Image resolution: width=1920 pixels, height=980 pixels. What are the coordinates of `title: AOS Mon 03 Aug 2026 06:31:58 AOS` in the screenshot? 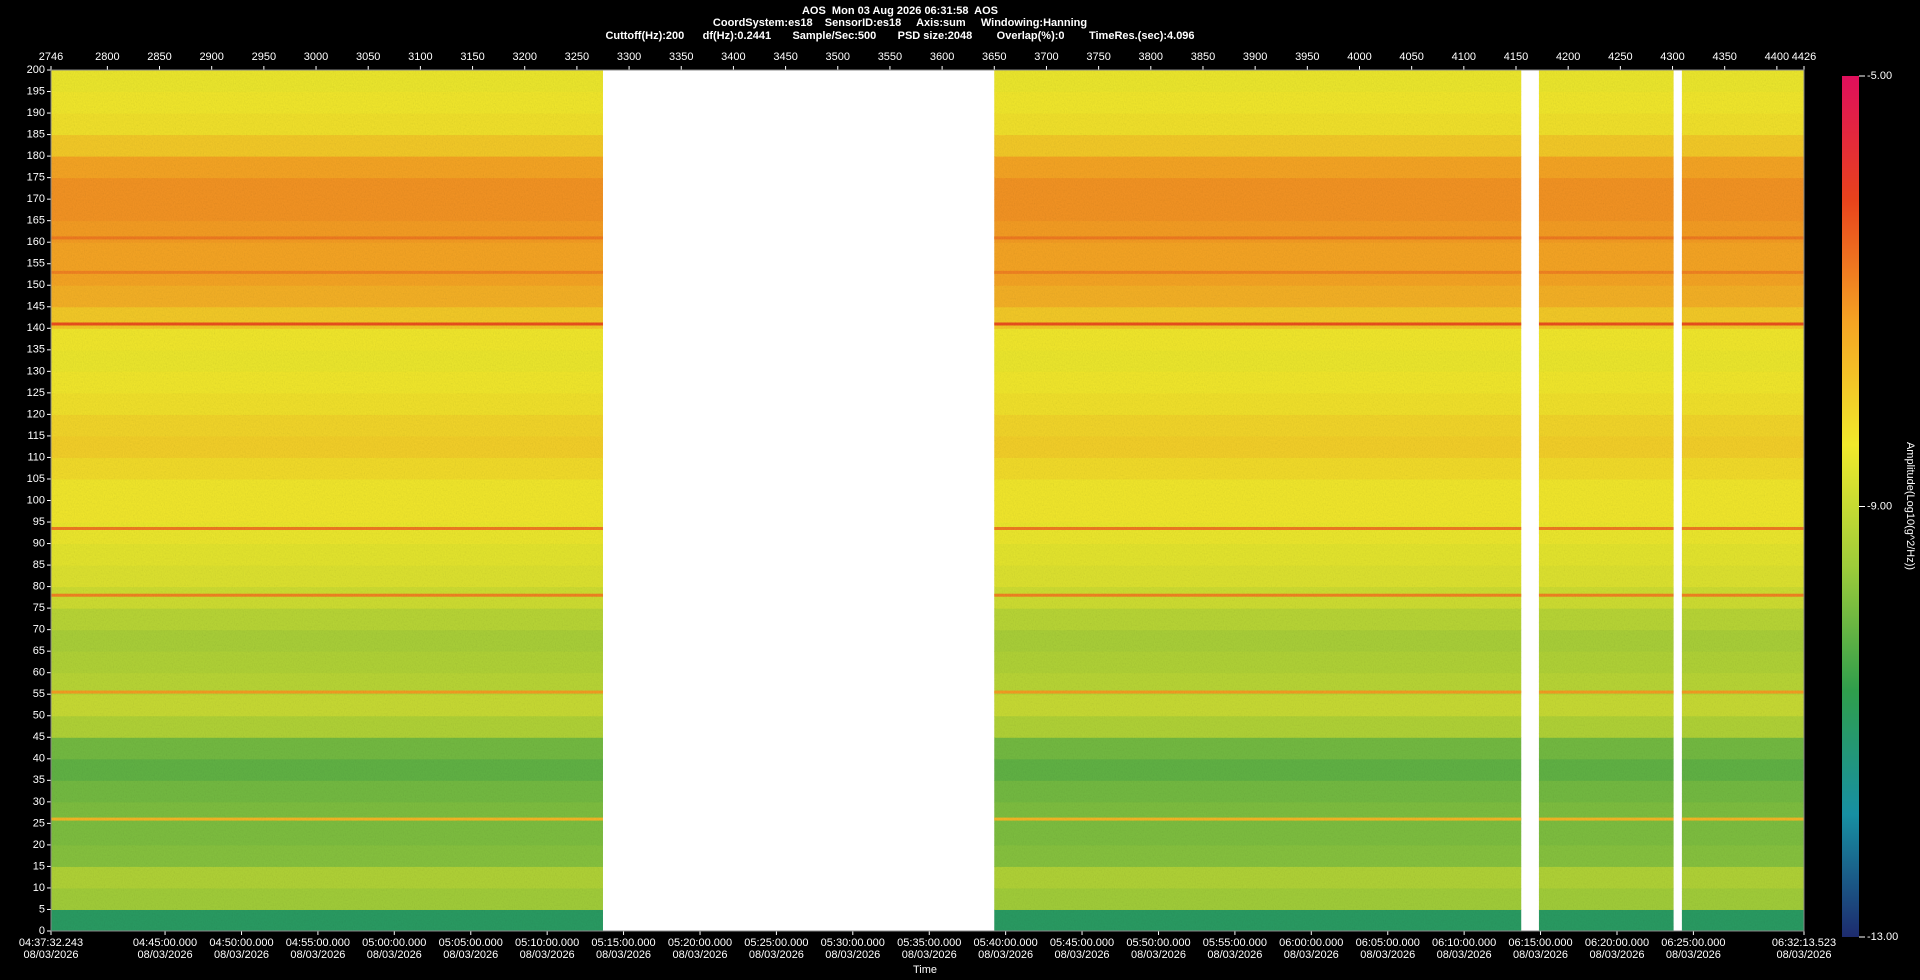 It's located at (900, 11).